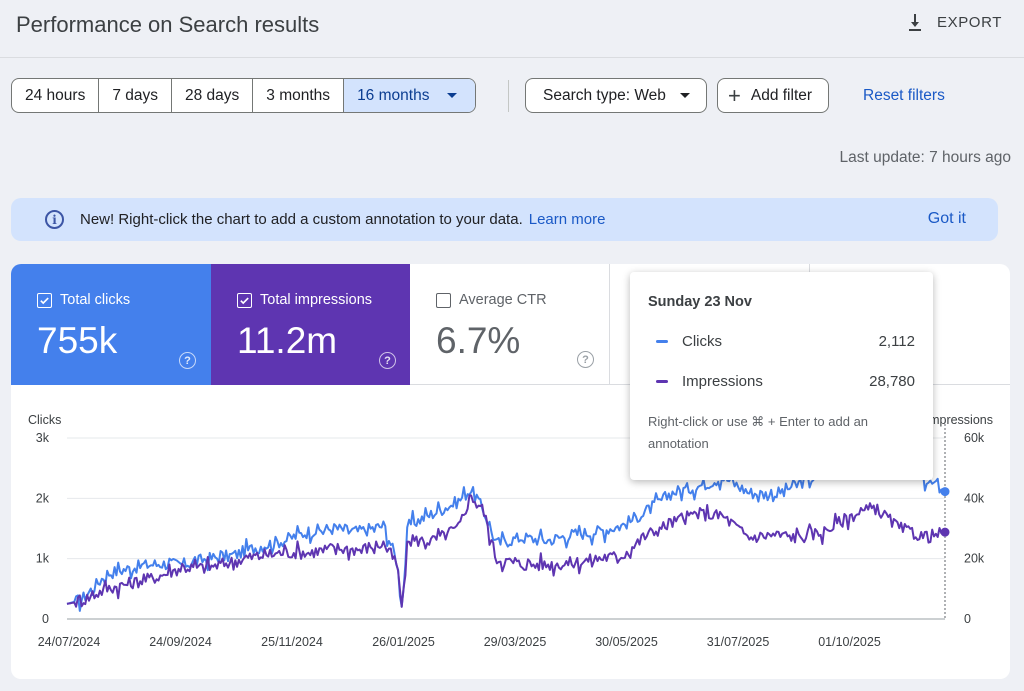  I want to click on add-filter-label: Add filter, so click(781, 95).